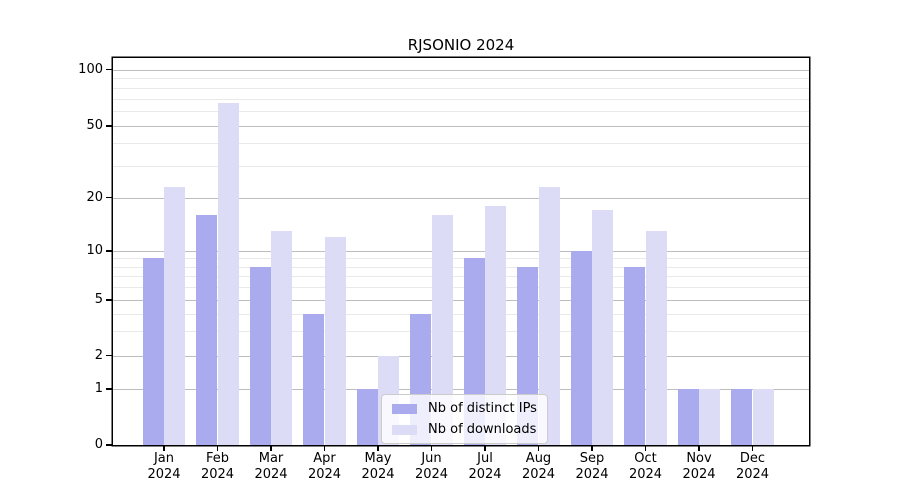  I want to click on x-tick-label: Dec 2024, so click(752, 466).